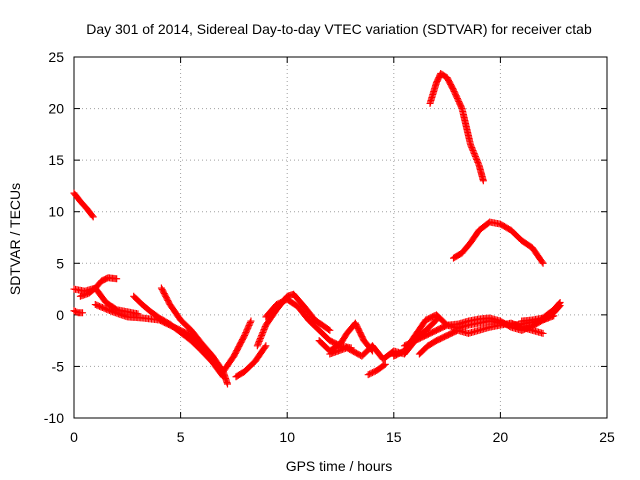  What do you see at coordinates (56, 109) in the screenshot?
I see `y-tick-label: 20` at bounding box center [56, 109].